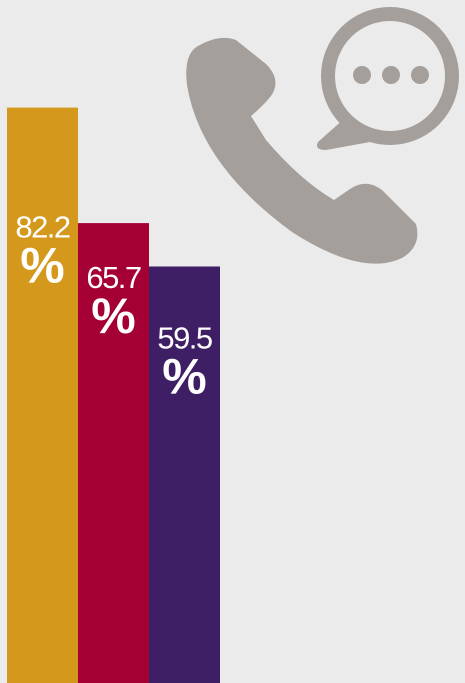  I want to click on value-label: 65.7, so click(113, 277).